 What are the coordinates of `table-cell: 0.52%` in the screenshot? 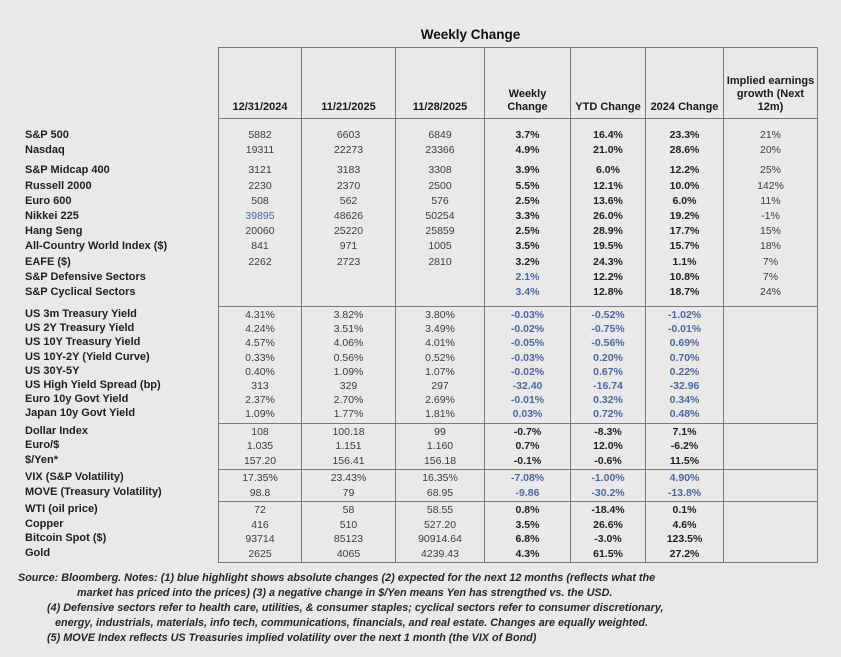 It's located at (440, 357).